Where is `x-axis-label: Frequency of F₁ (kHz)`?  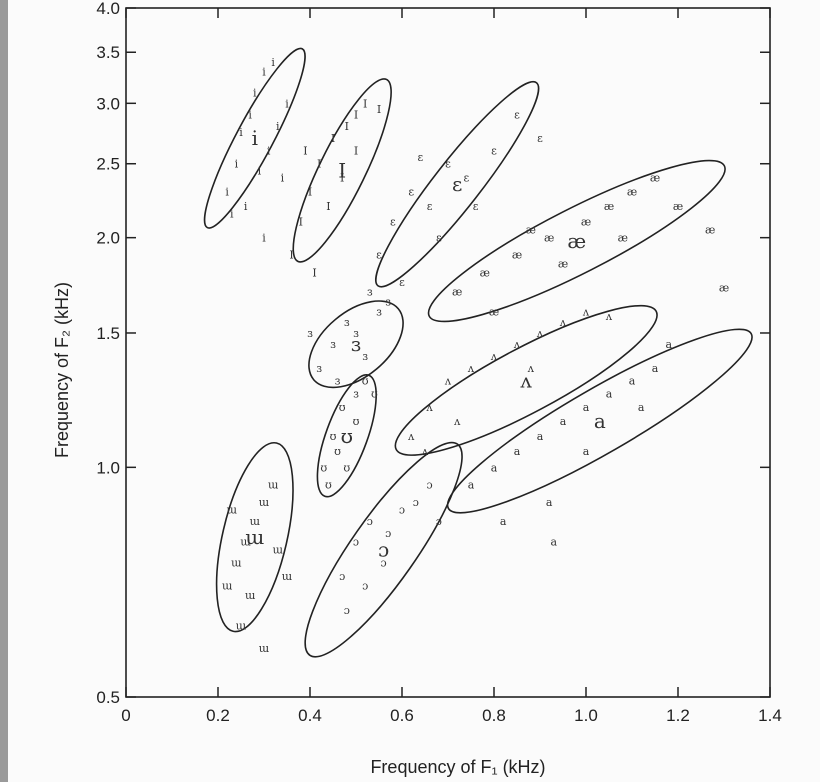
x-axis-label: Frequency of F₁ (kHz) is located at coordinates (457, 767).